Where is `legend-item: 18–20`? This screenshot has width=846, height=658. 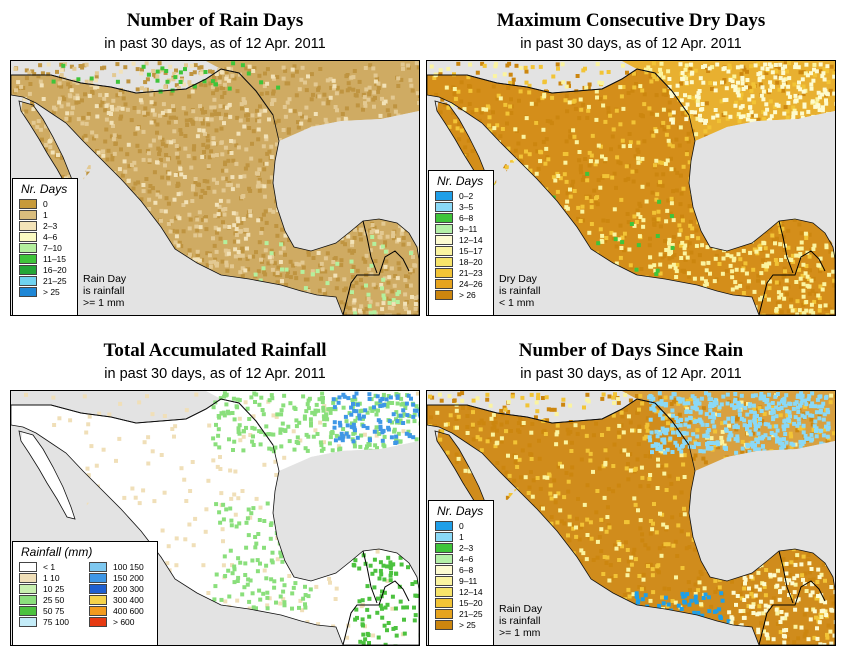
legend-item: 18–20 is located at coordinates (464, 261).